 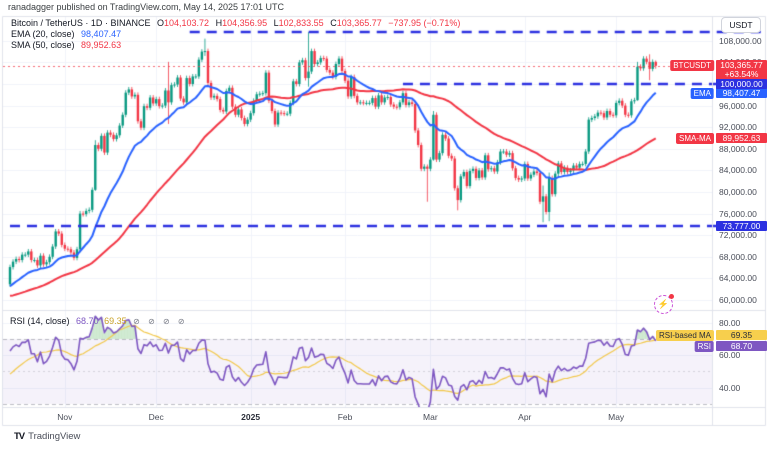 I want to click on tradingview-logo: TV TradingView, so click(x=47, y=436).